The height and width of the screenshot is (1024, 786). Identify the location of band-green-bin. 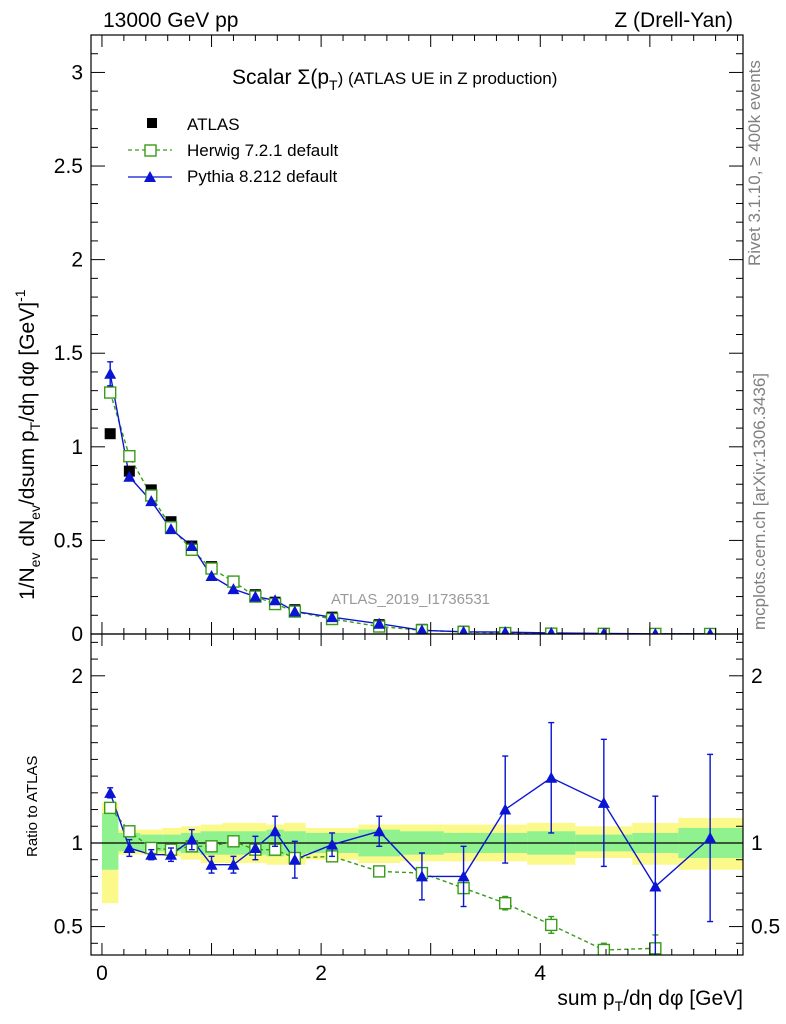
(110, 841).